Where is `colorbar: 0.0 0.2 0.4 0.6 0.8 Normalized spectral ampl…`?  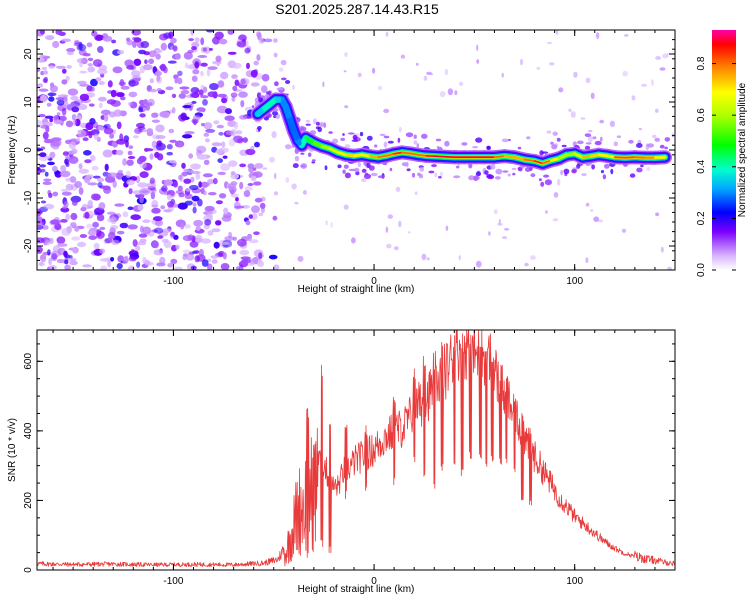 colorbar: 0.0 0.2 0.4 0.6 0.8 Normalized spectral ampl… is located at coordinates (722, 153).